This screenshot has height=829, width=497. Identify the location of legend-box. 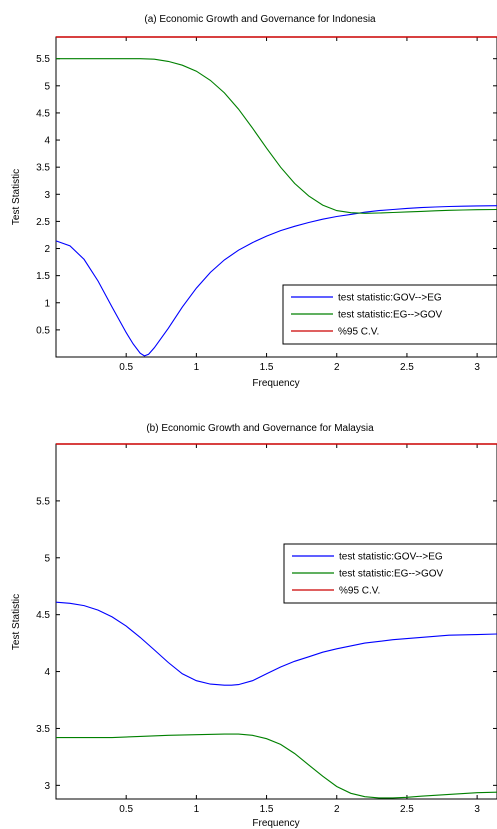
(389, 314).